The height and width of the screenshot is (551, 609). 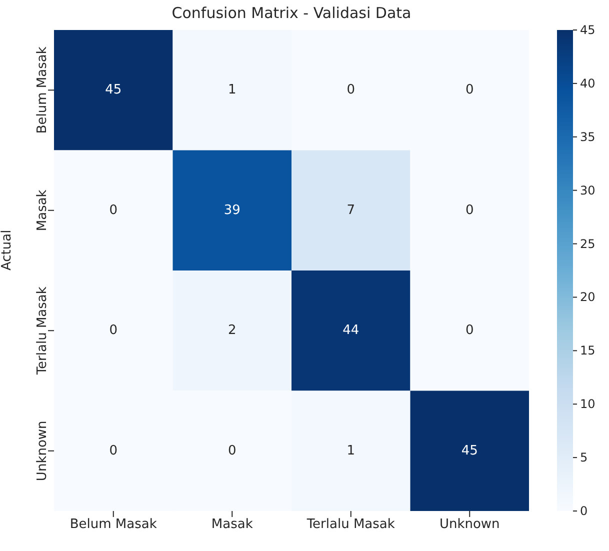 What do you see at coordinates (291, 13) in the screenshot?
I see `chart-title: Confusion Matrix - Validasi Data` at bounding box center [291, 13].